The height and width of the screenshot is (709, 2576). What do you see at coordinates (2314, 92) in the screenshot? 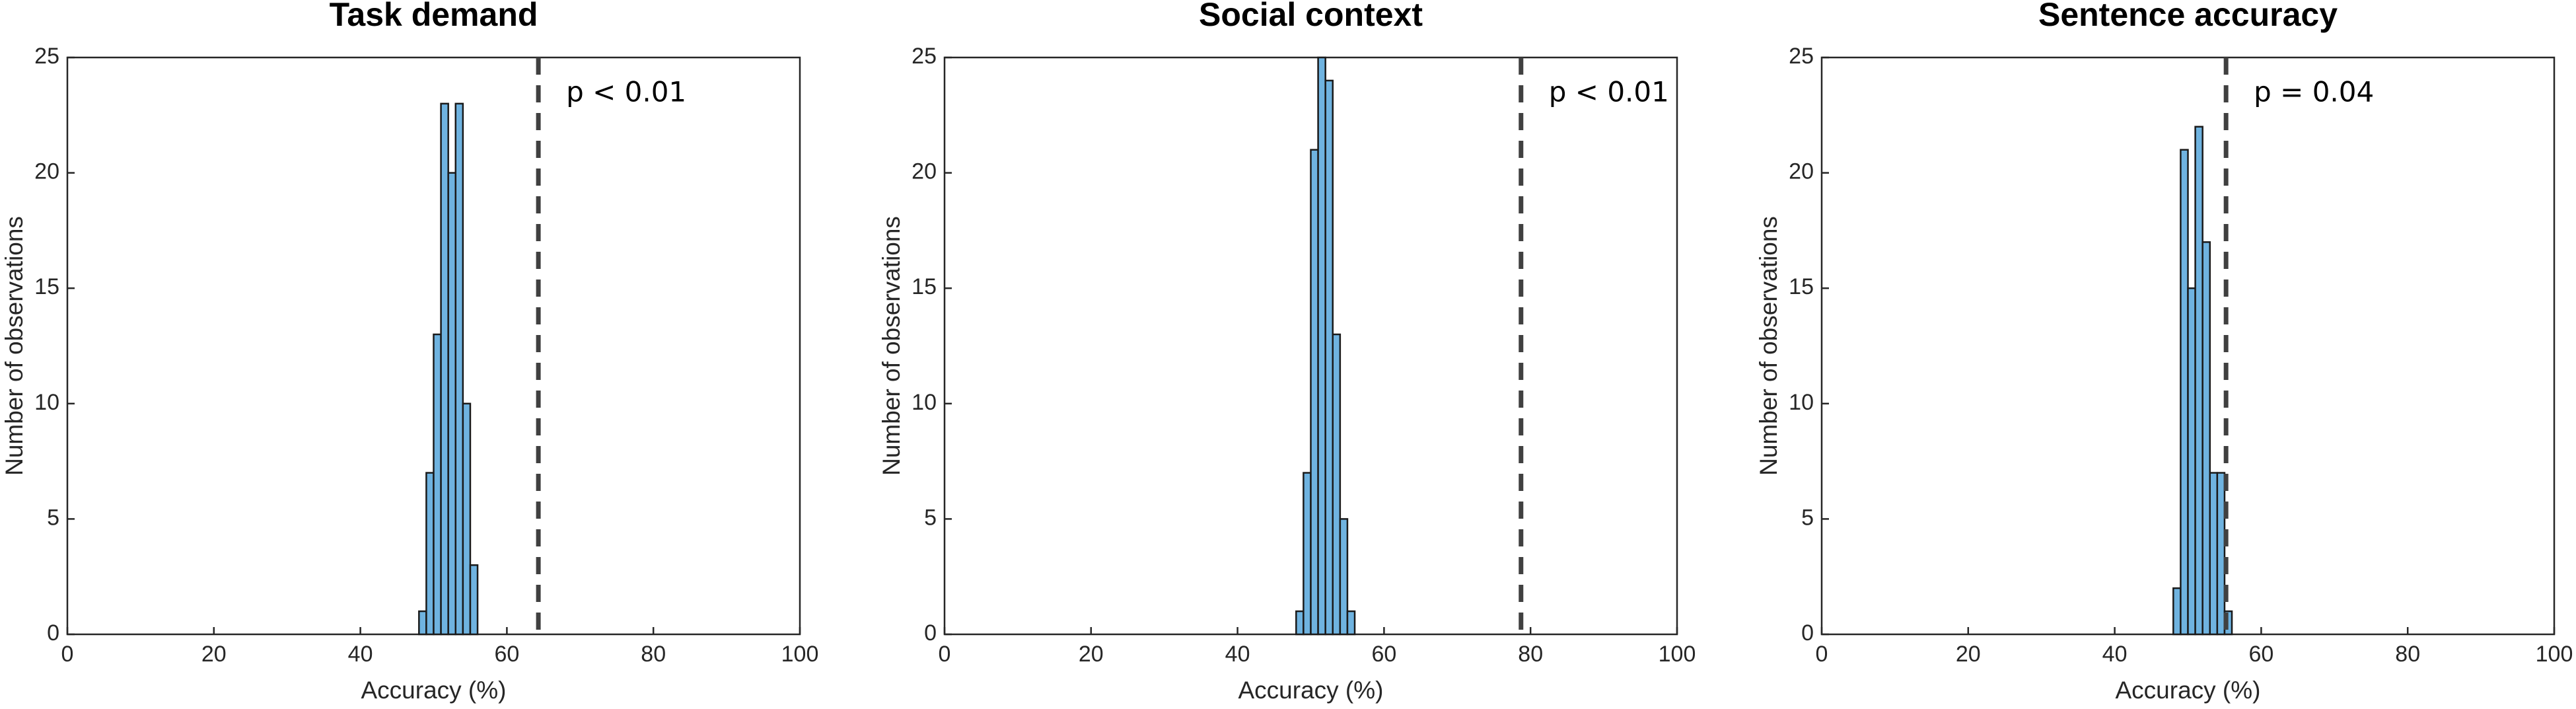
I see `annotation: p = 0.04` at bounding box center [2314, 92].